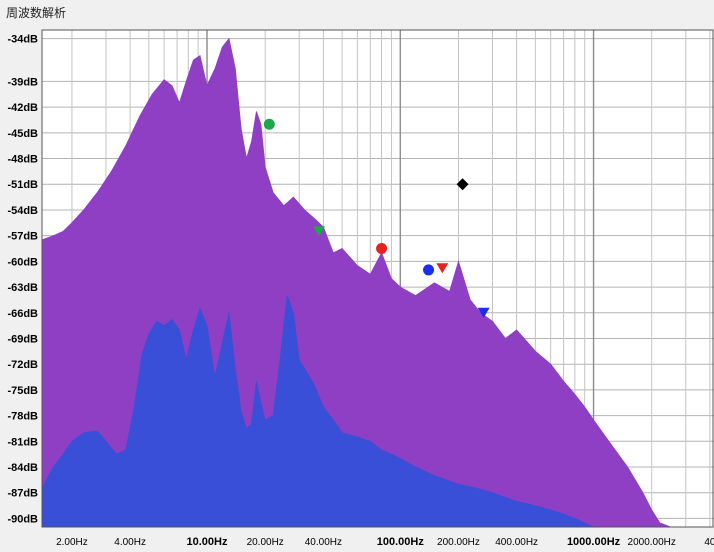  I want to click on x-tick-label-8: 1000.00Hz, so click(594, 542).